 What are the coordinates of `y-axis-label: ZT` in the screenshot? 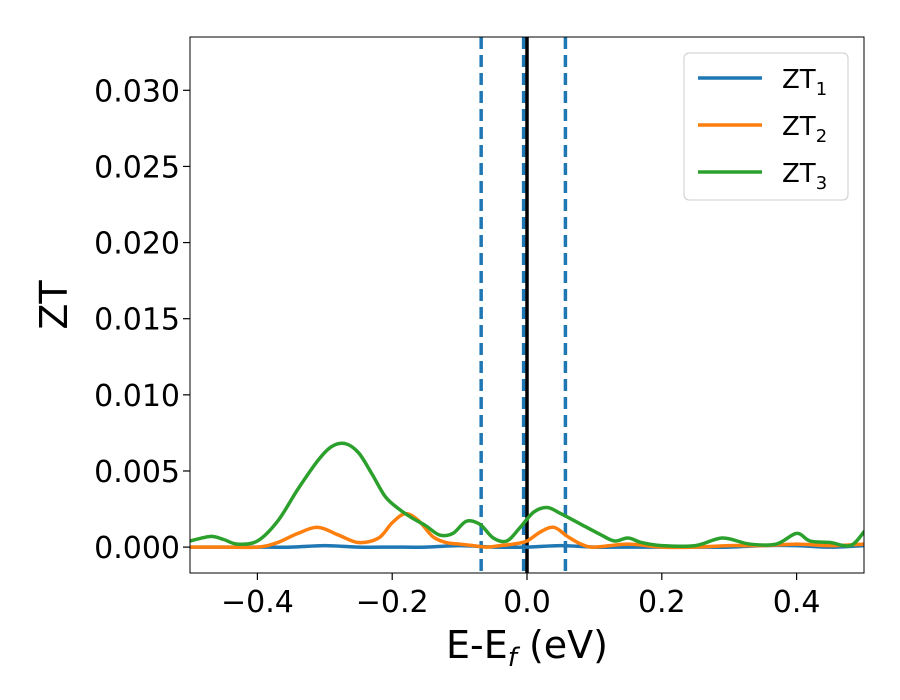 It's located at (54, 305).